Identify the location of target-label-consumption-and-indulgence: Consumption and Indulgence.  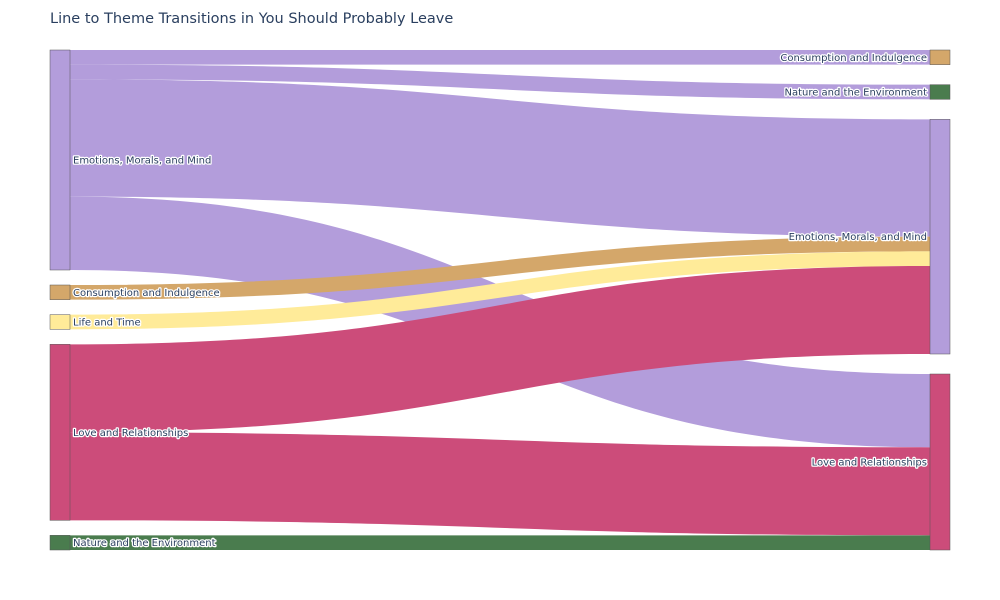
(853, 58).